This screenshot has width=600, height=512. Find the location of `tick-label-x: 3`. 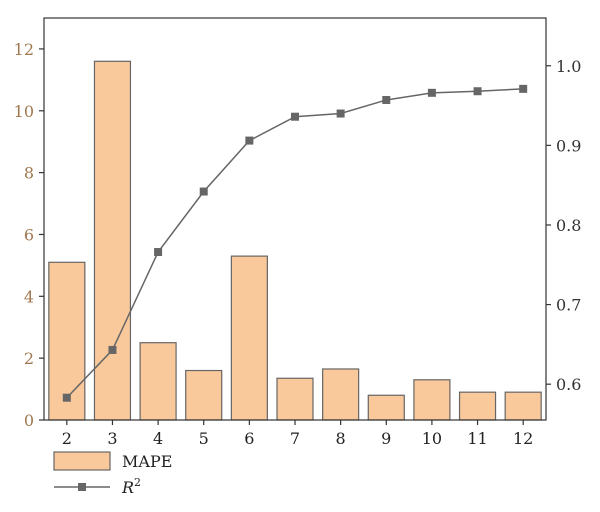

tick-label-x: 3 is located at coordinates (112, 438).